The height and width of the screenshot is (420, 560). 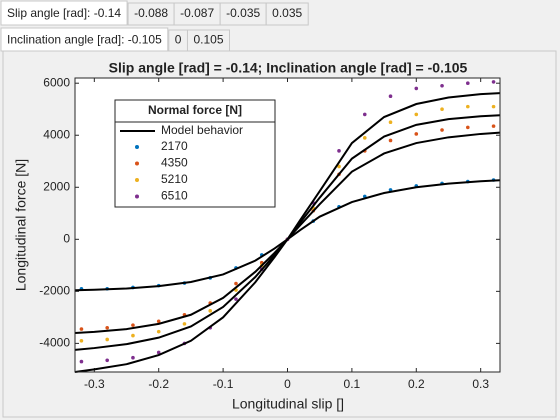 What do you see at coordinates (54, 291) in the screenshot?
I see `y-tick-label: -2000` at bounding box center [54, 291].